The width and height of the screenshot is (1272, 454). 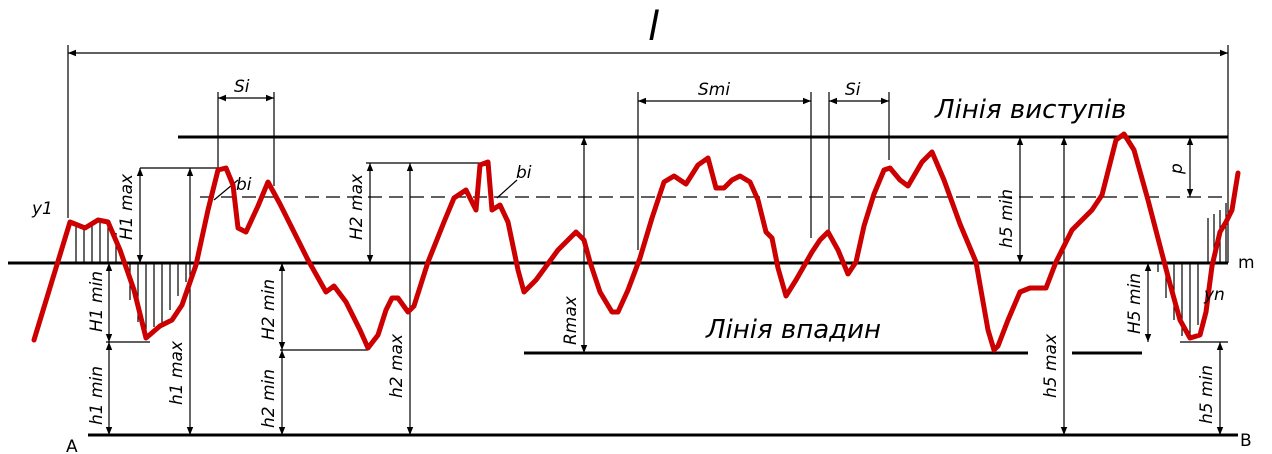 What do you see at coordinates (357, 206) in the screenshot?
I see `H2max-label: H2 max` at bounding box center [357, 206].